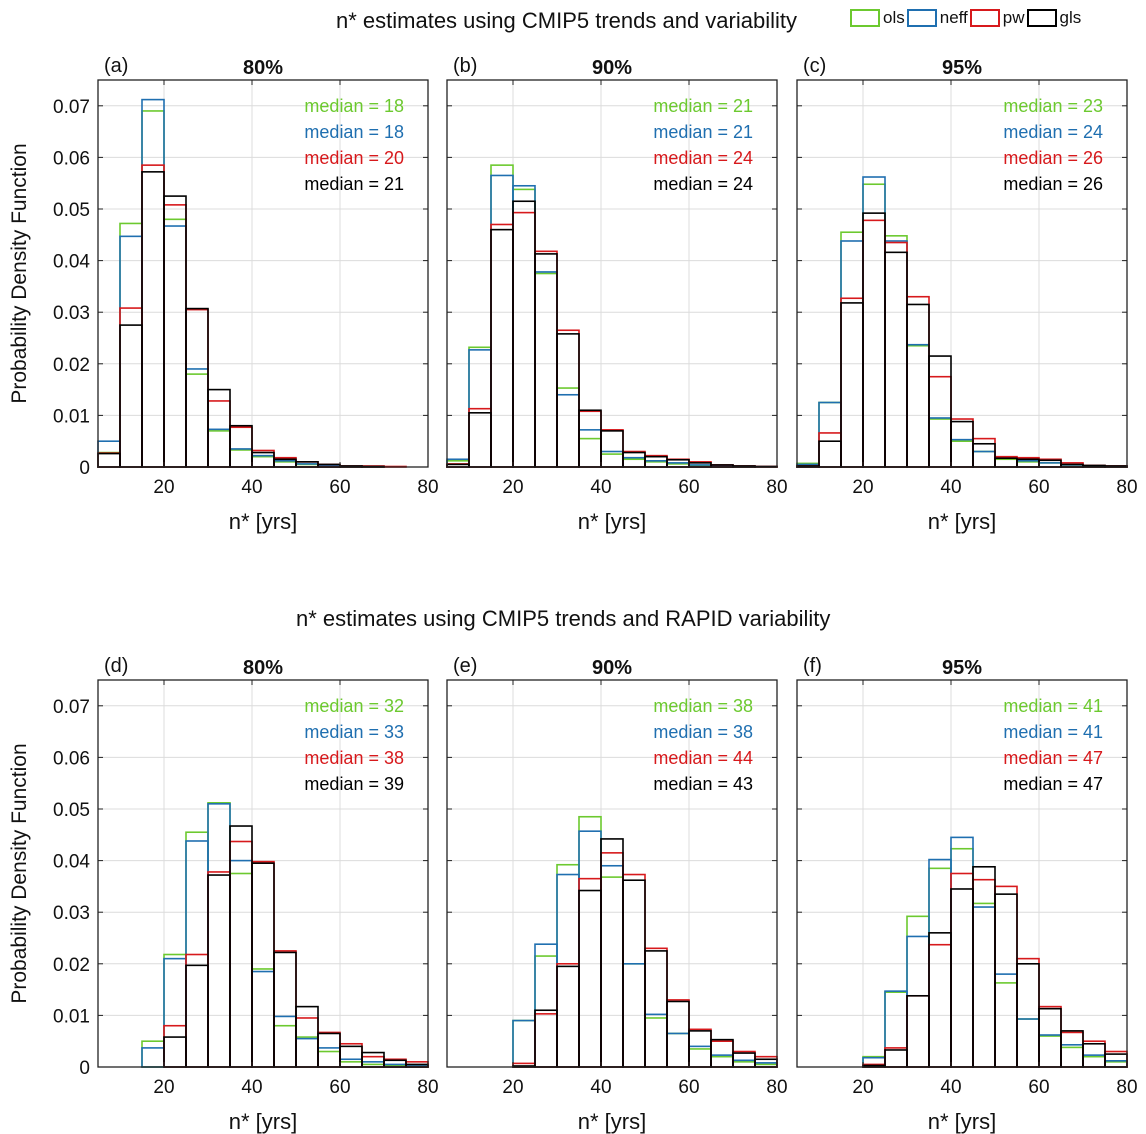  Describe the element at coordinates (251, 1087) in the screenshot. I see `x-tick-label: 40` at that location.